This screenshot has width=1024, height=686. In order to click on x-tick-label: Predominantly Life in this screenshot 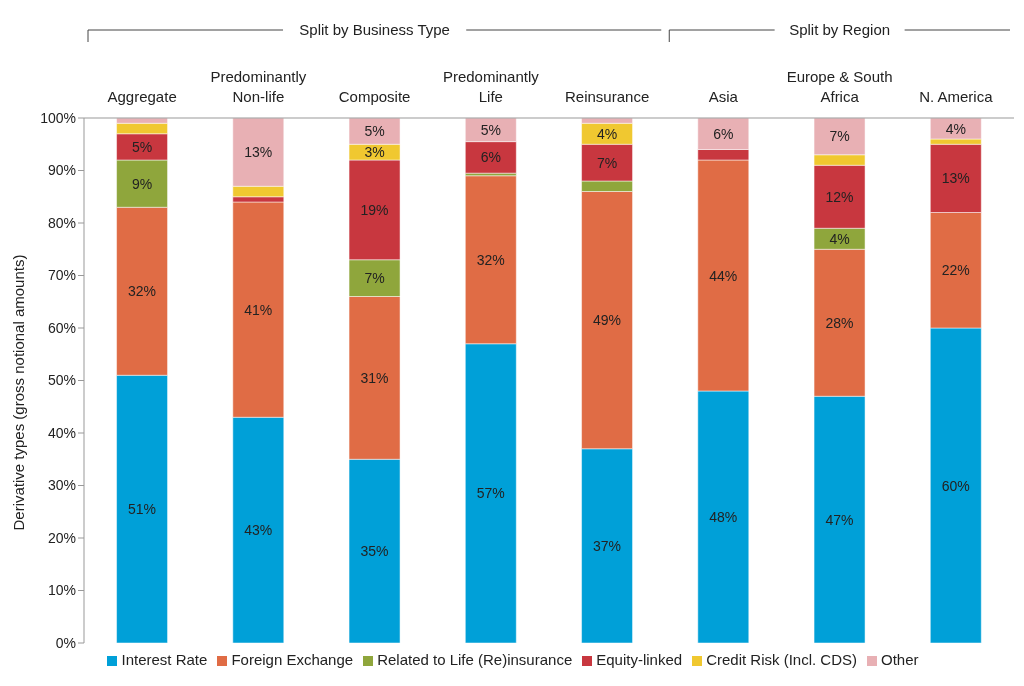, I will do `click(491, 86)`.